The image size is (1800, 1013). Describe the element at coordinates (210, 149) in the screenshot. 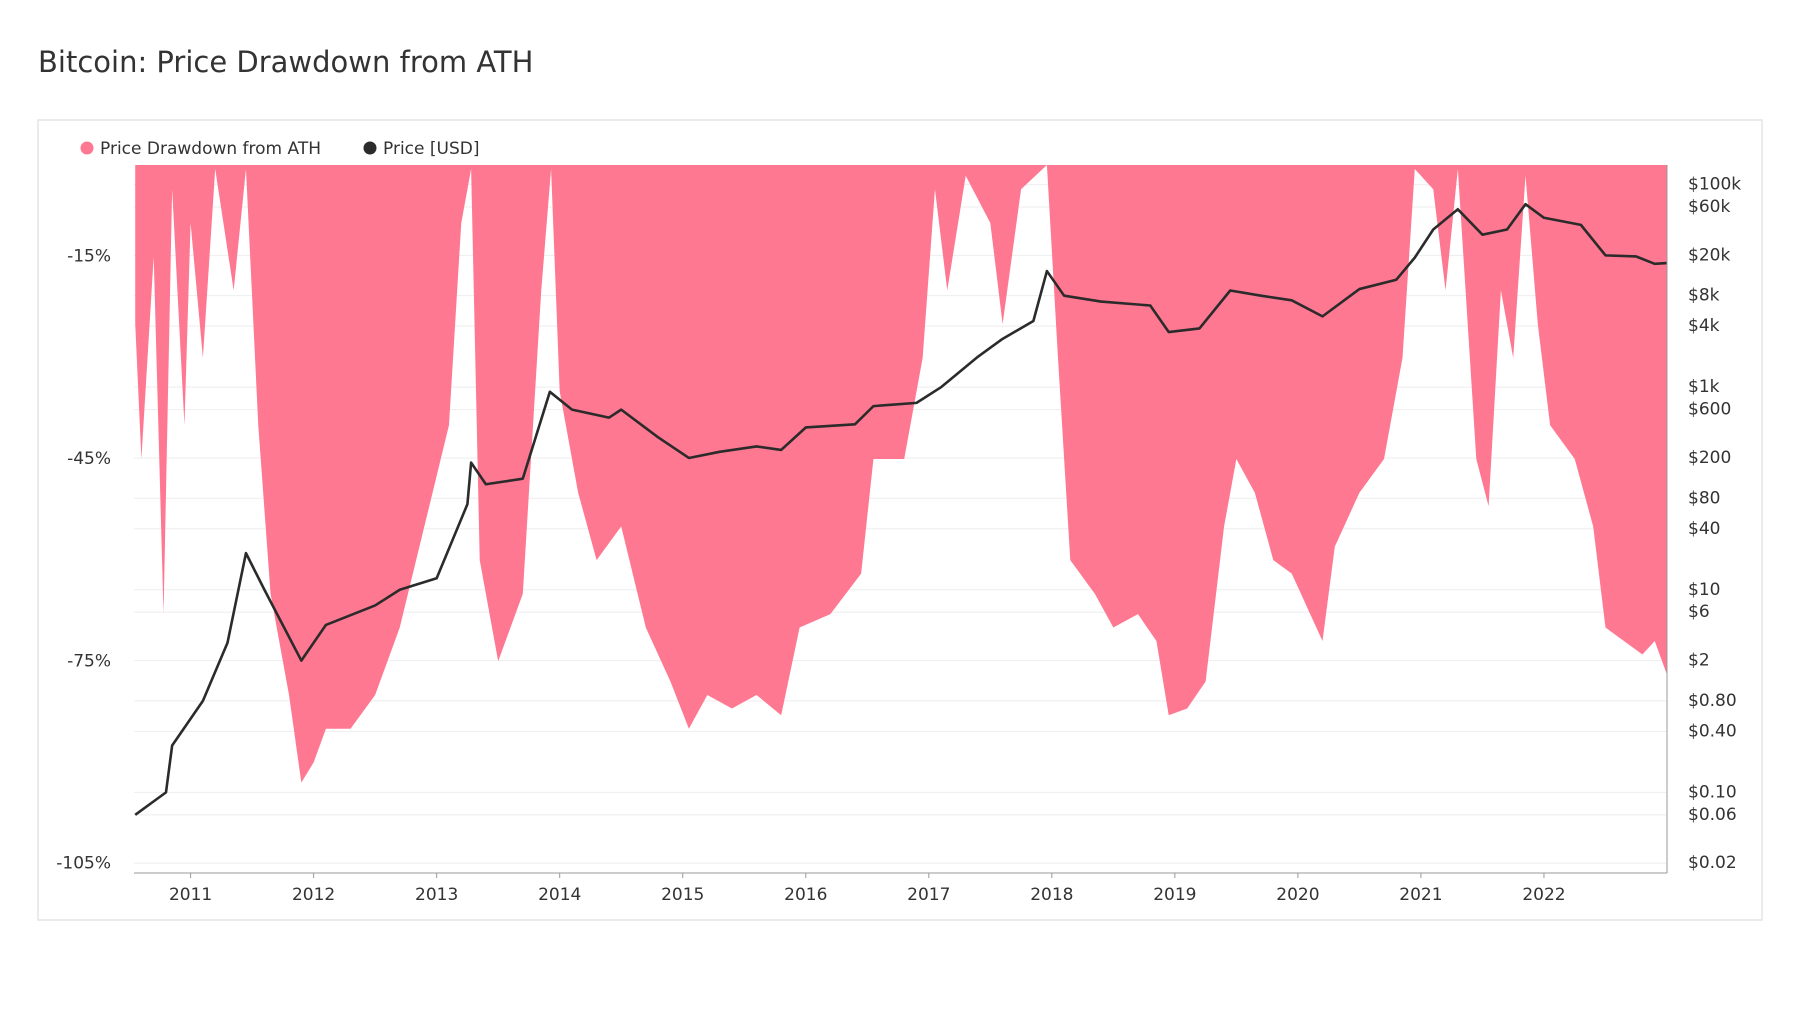

I see `legend-label: Price Drawdown from ATH` at that location.